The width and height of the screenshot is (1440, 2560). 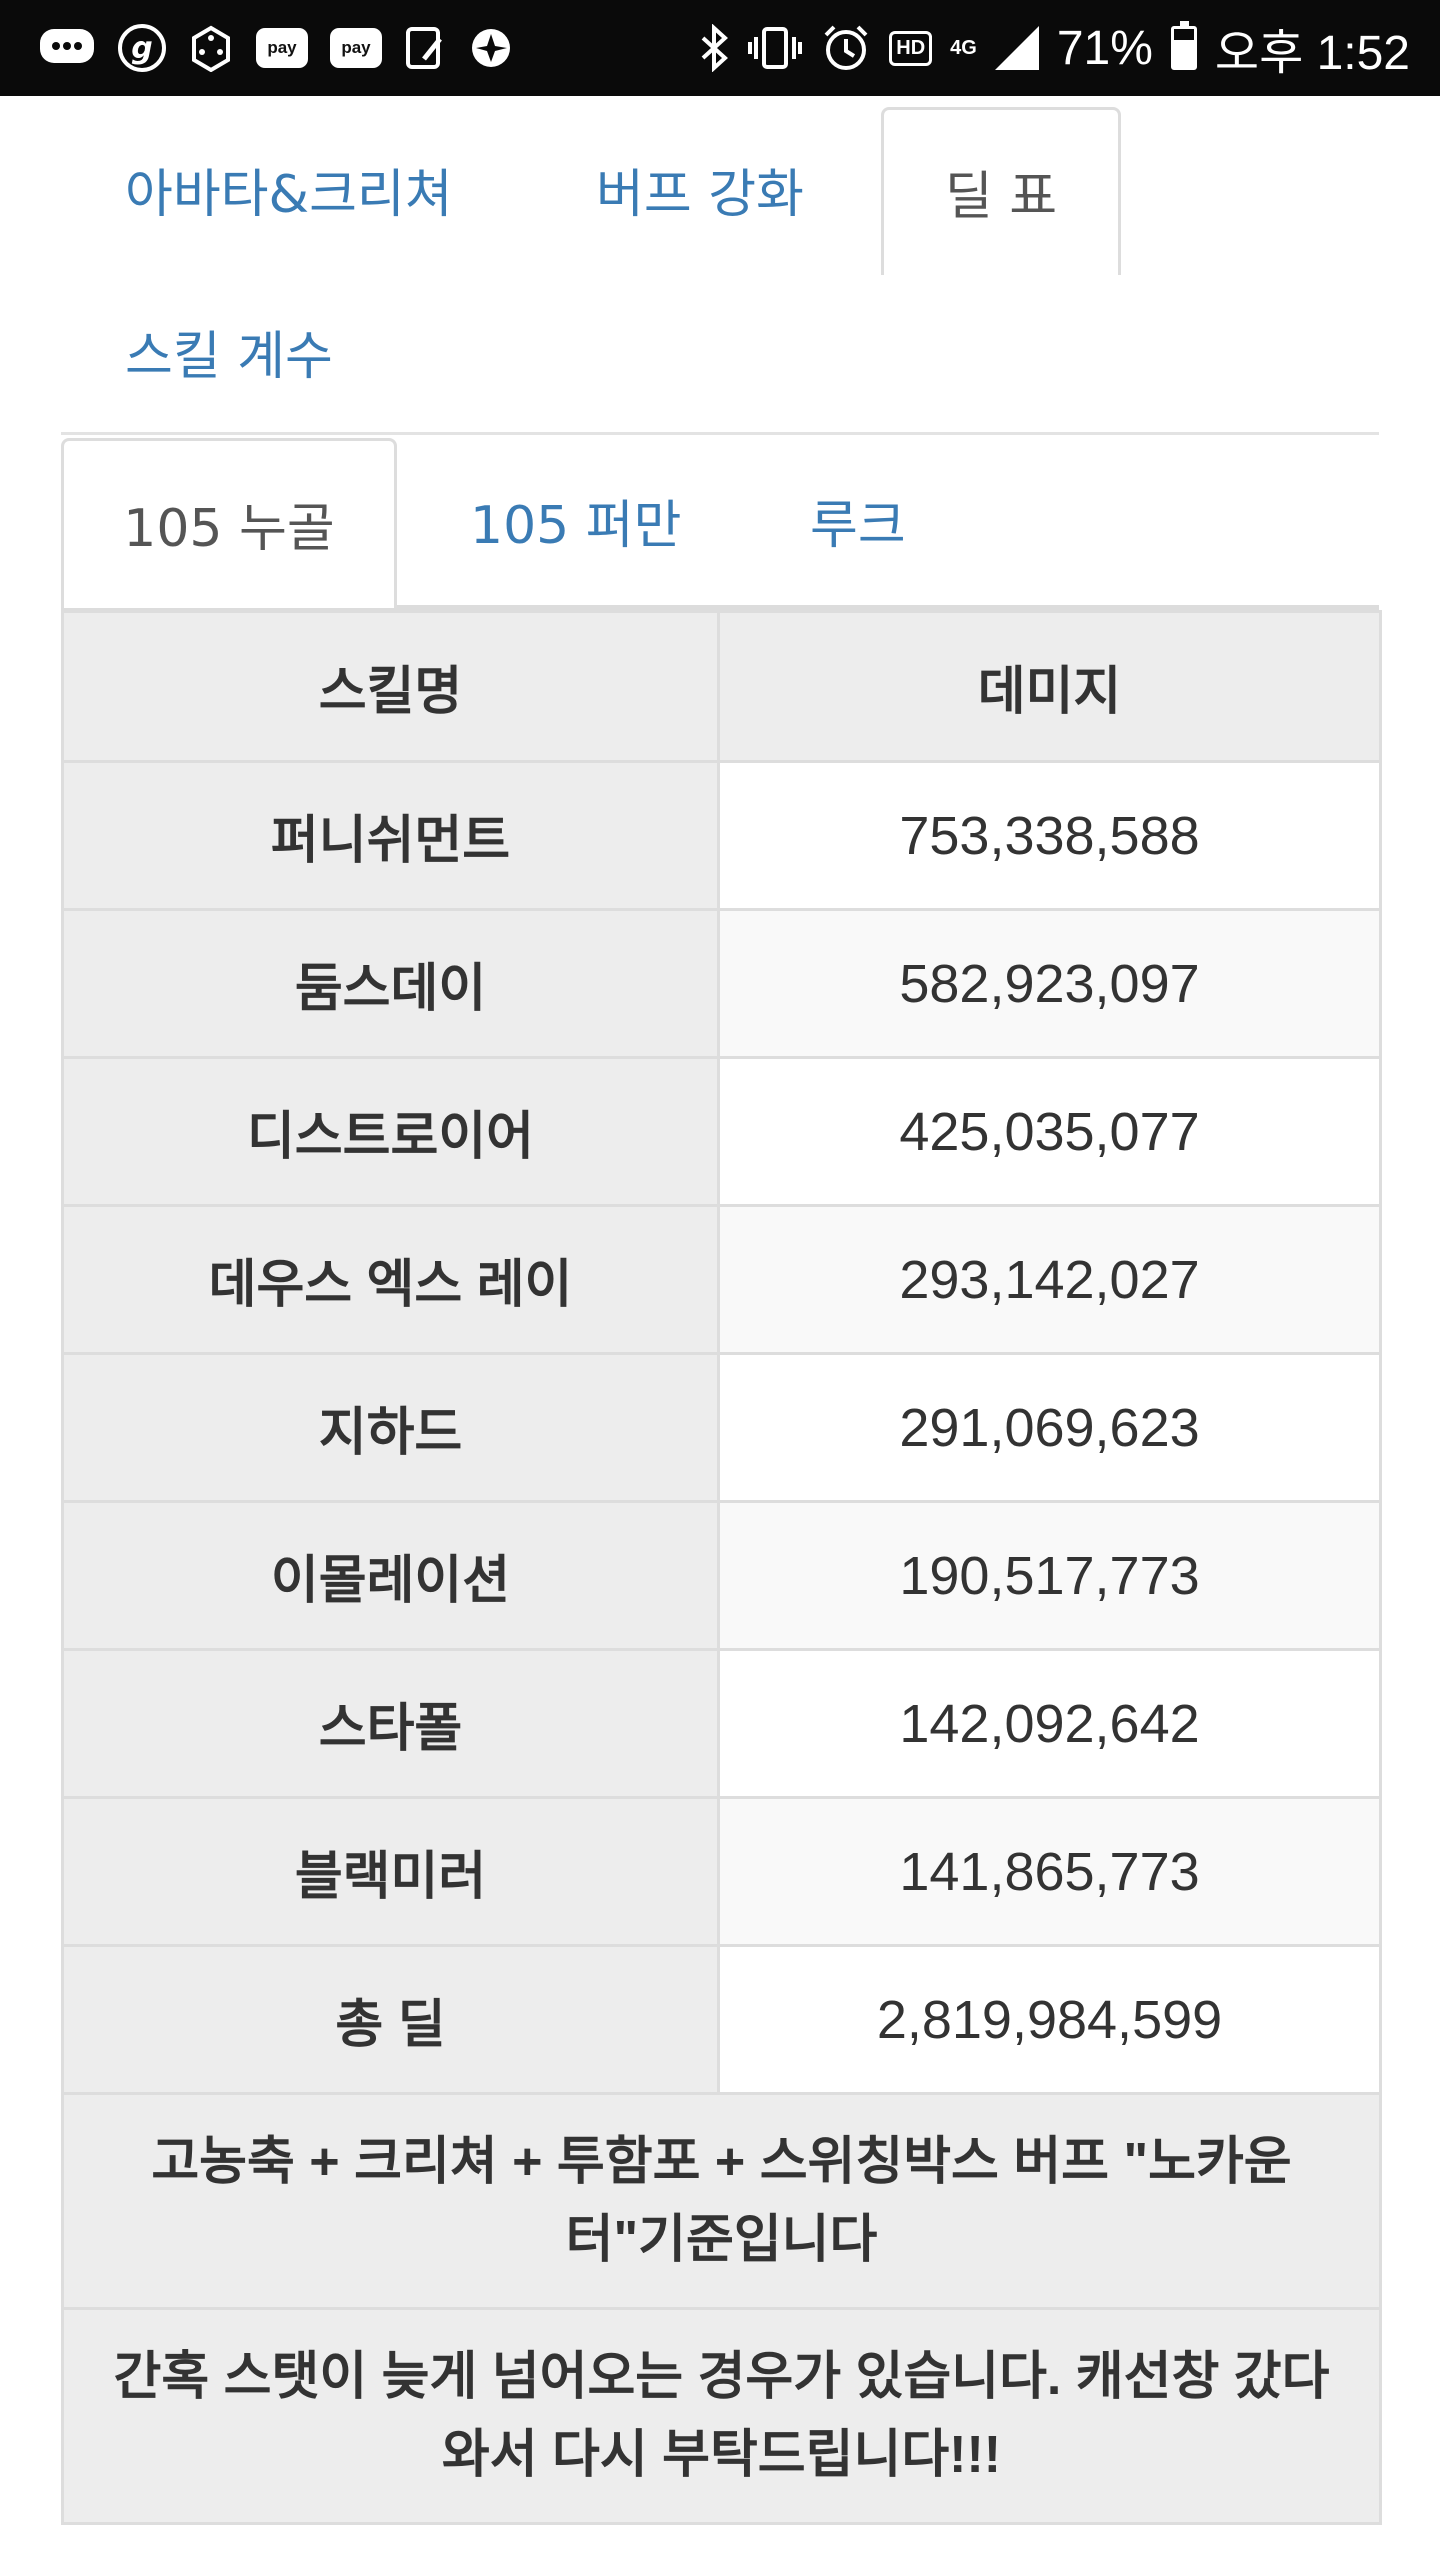 I want to click on clock: 오후 1:52, so click(x=1312, y=53).